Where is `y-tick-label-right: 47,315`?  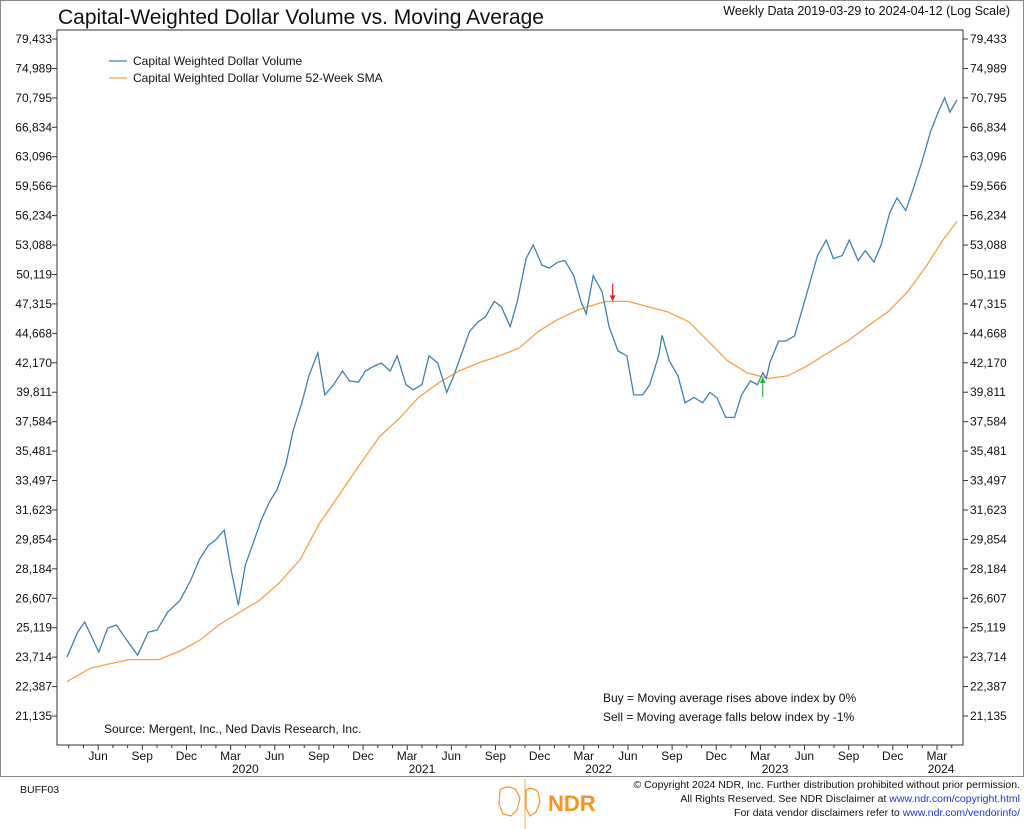
y-tick-label-right: 47,315 is located at coordinates (988, 304).